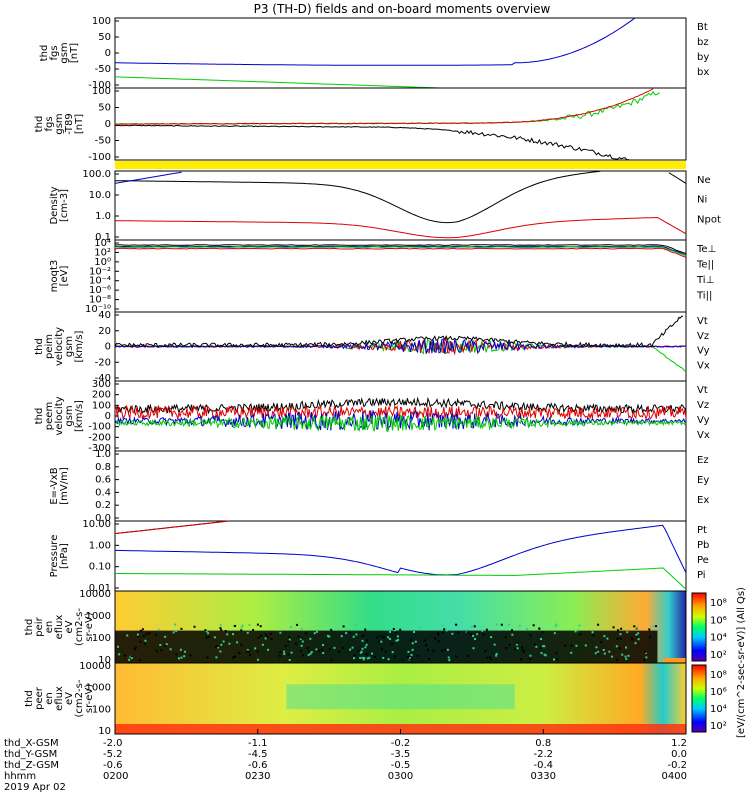  Describe the element at coordinates (108, 416) in the screenshot. I see `y-tick-label: 0` at that location.